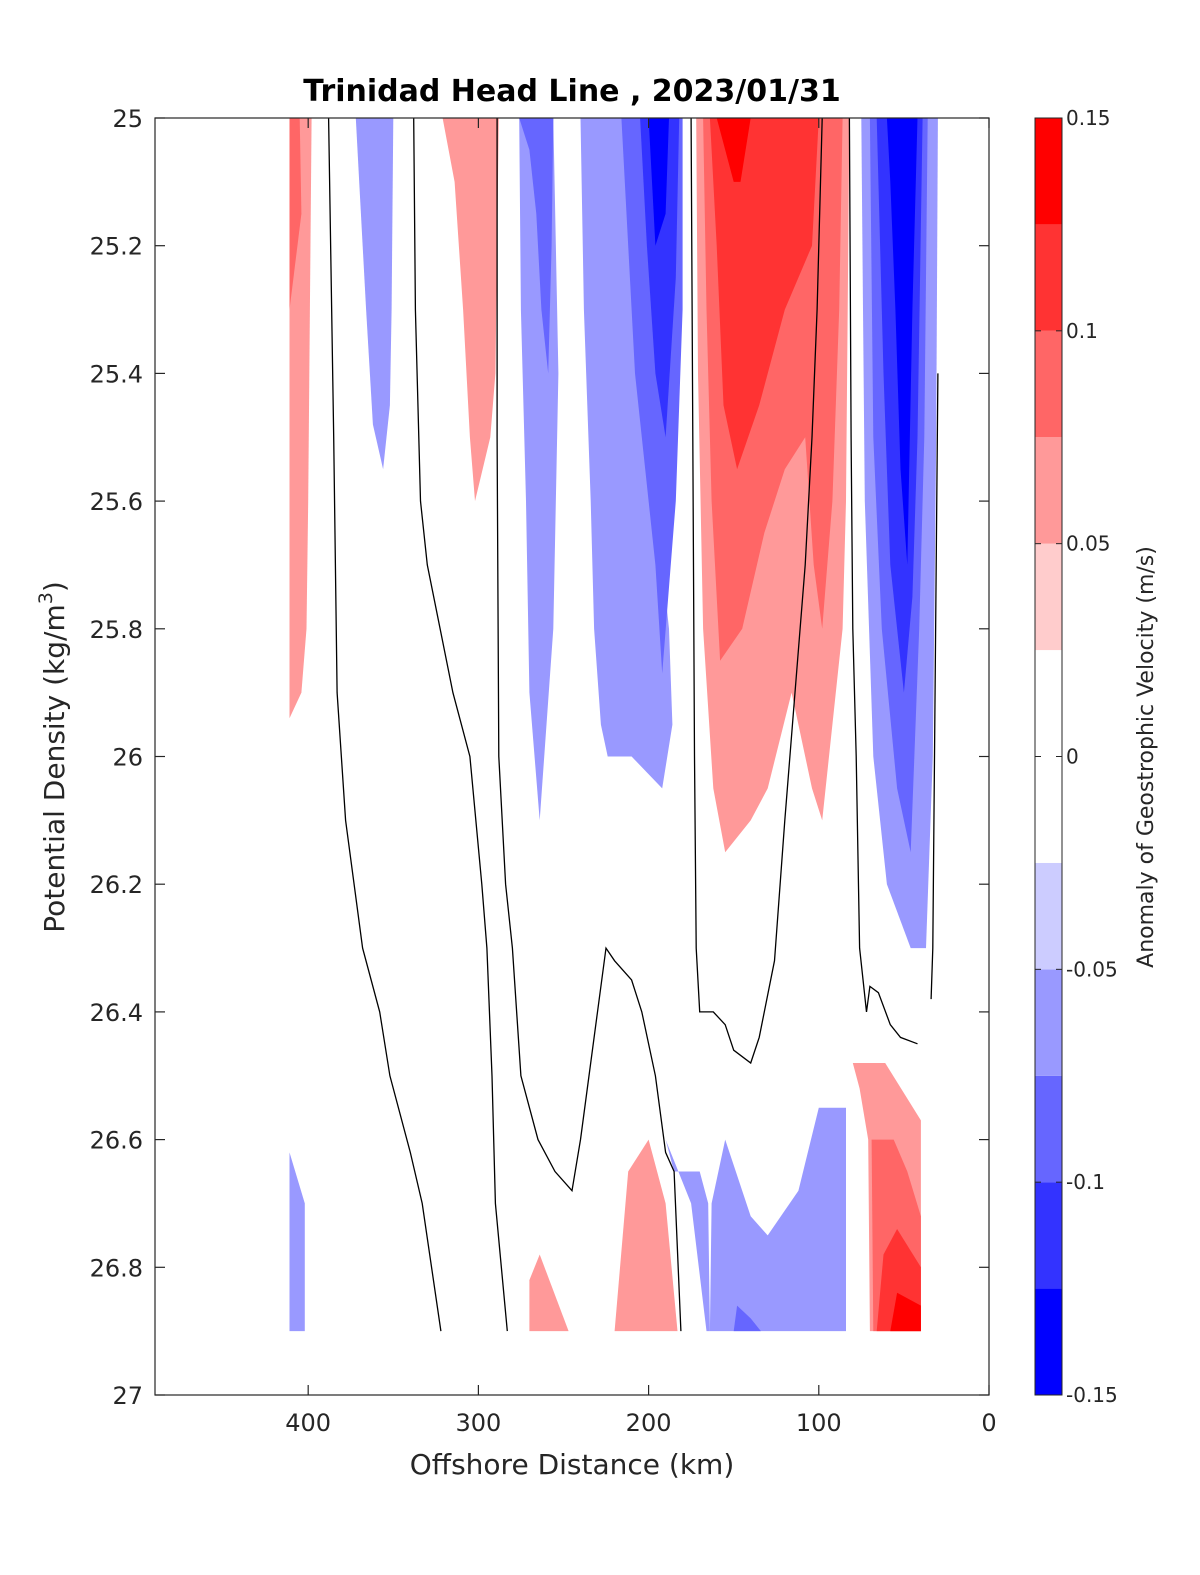 The image size is (1200, 1575). What do you see at coordinates (1092, 756) in the screenshot?
I see `colorbar-tick-labels: 0.15 0.1 0.05 0 -0.05 -0.1 -0.15` at bounding box center [1092, 756].